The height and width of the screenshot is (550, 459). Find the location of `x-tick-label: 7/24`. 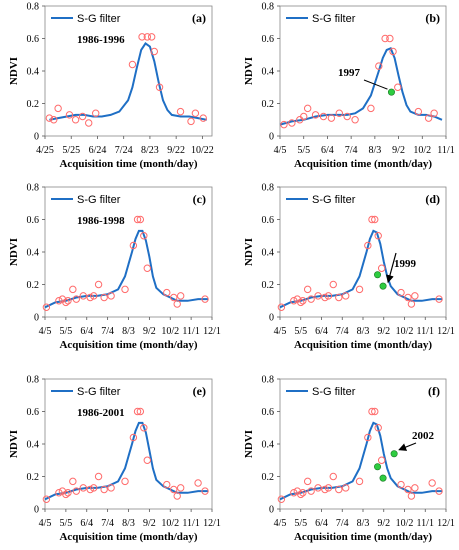

x-tick-label: 7/24 is located at coordinates (124, 150).